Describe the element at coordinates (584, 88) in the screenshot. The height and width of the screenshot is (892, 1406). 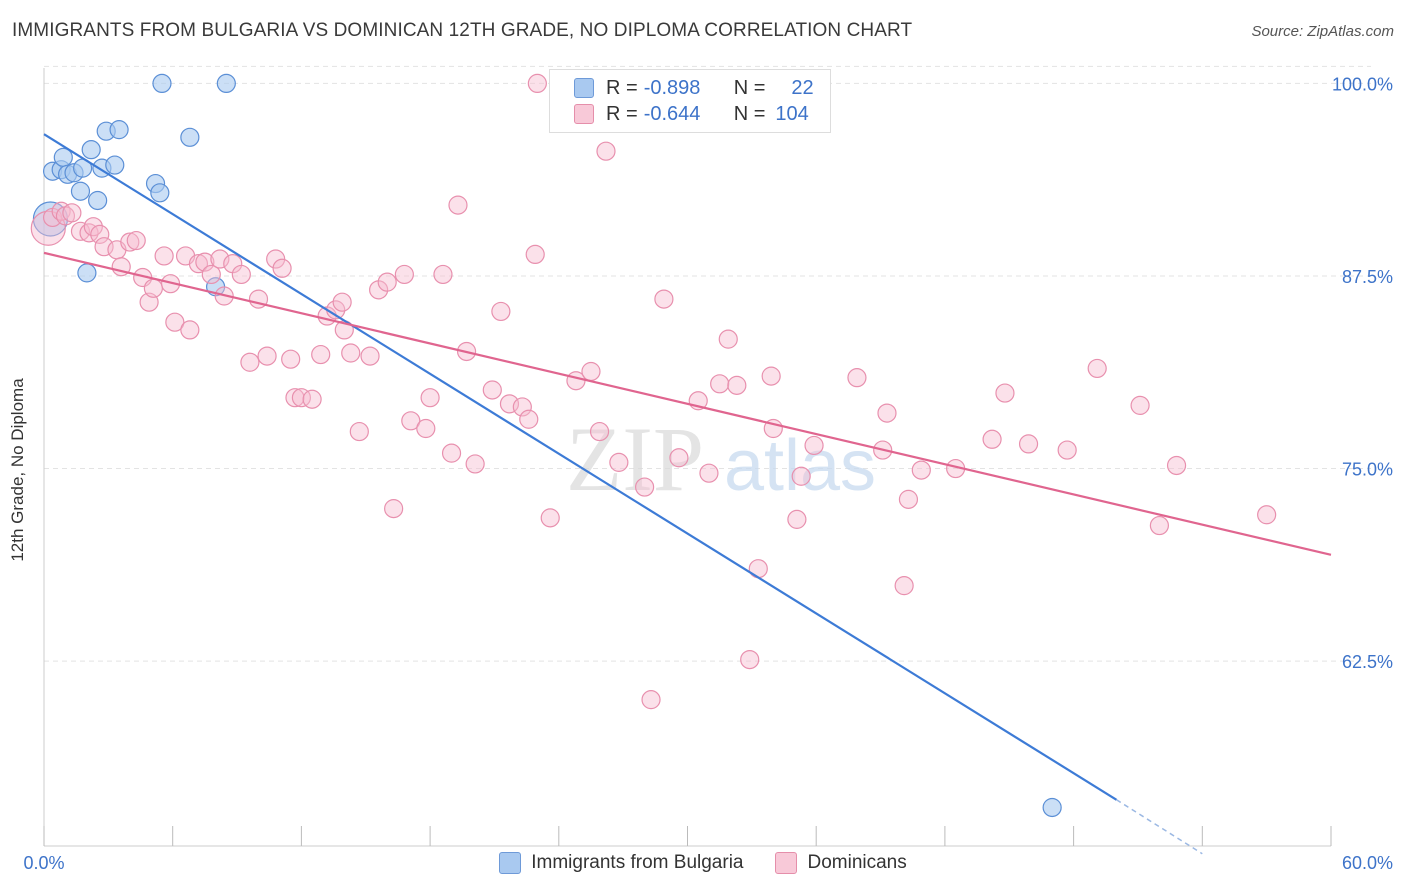
I see `legend-swatch-blue` at that location.